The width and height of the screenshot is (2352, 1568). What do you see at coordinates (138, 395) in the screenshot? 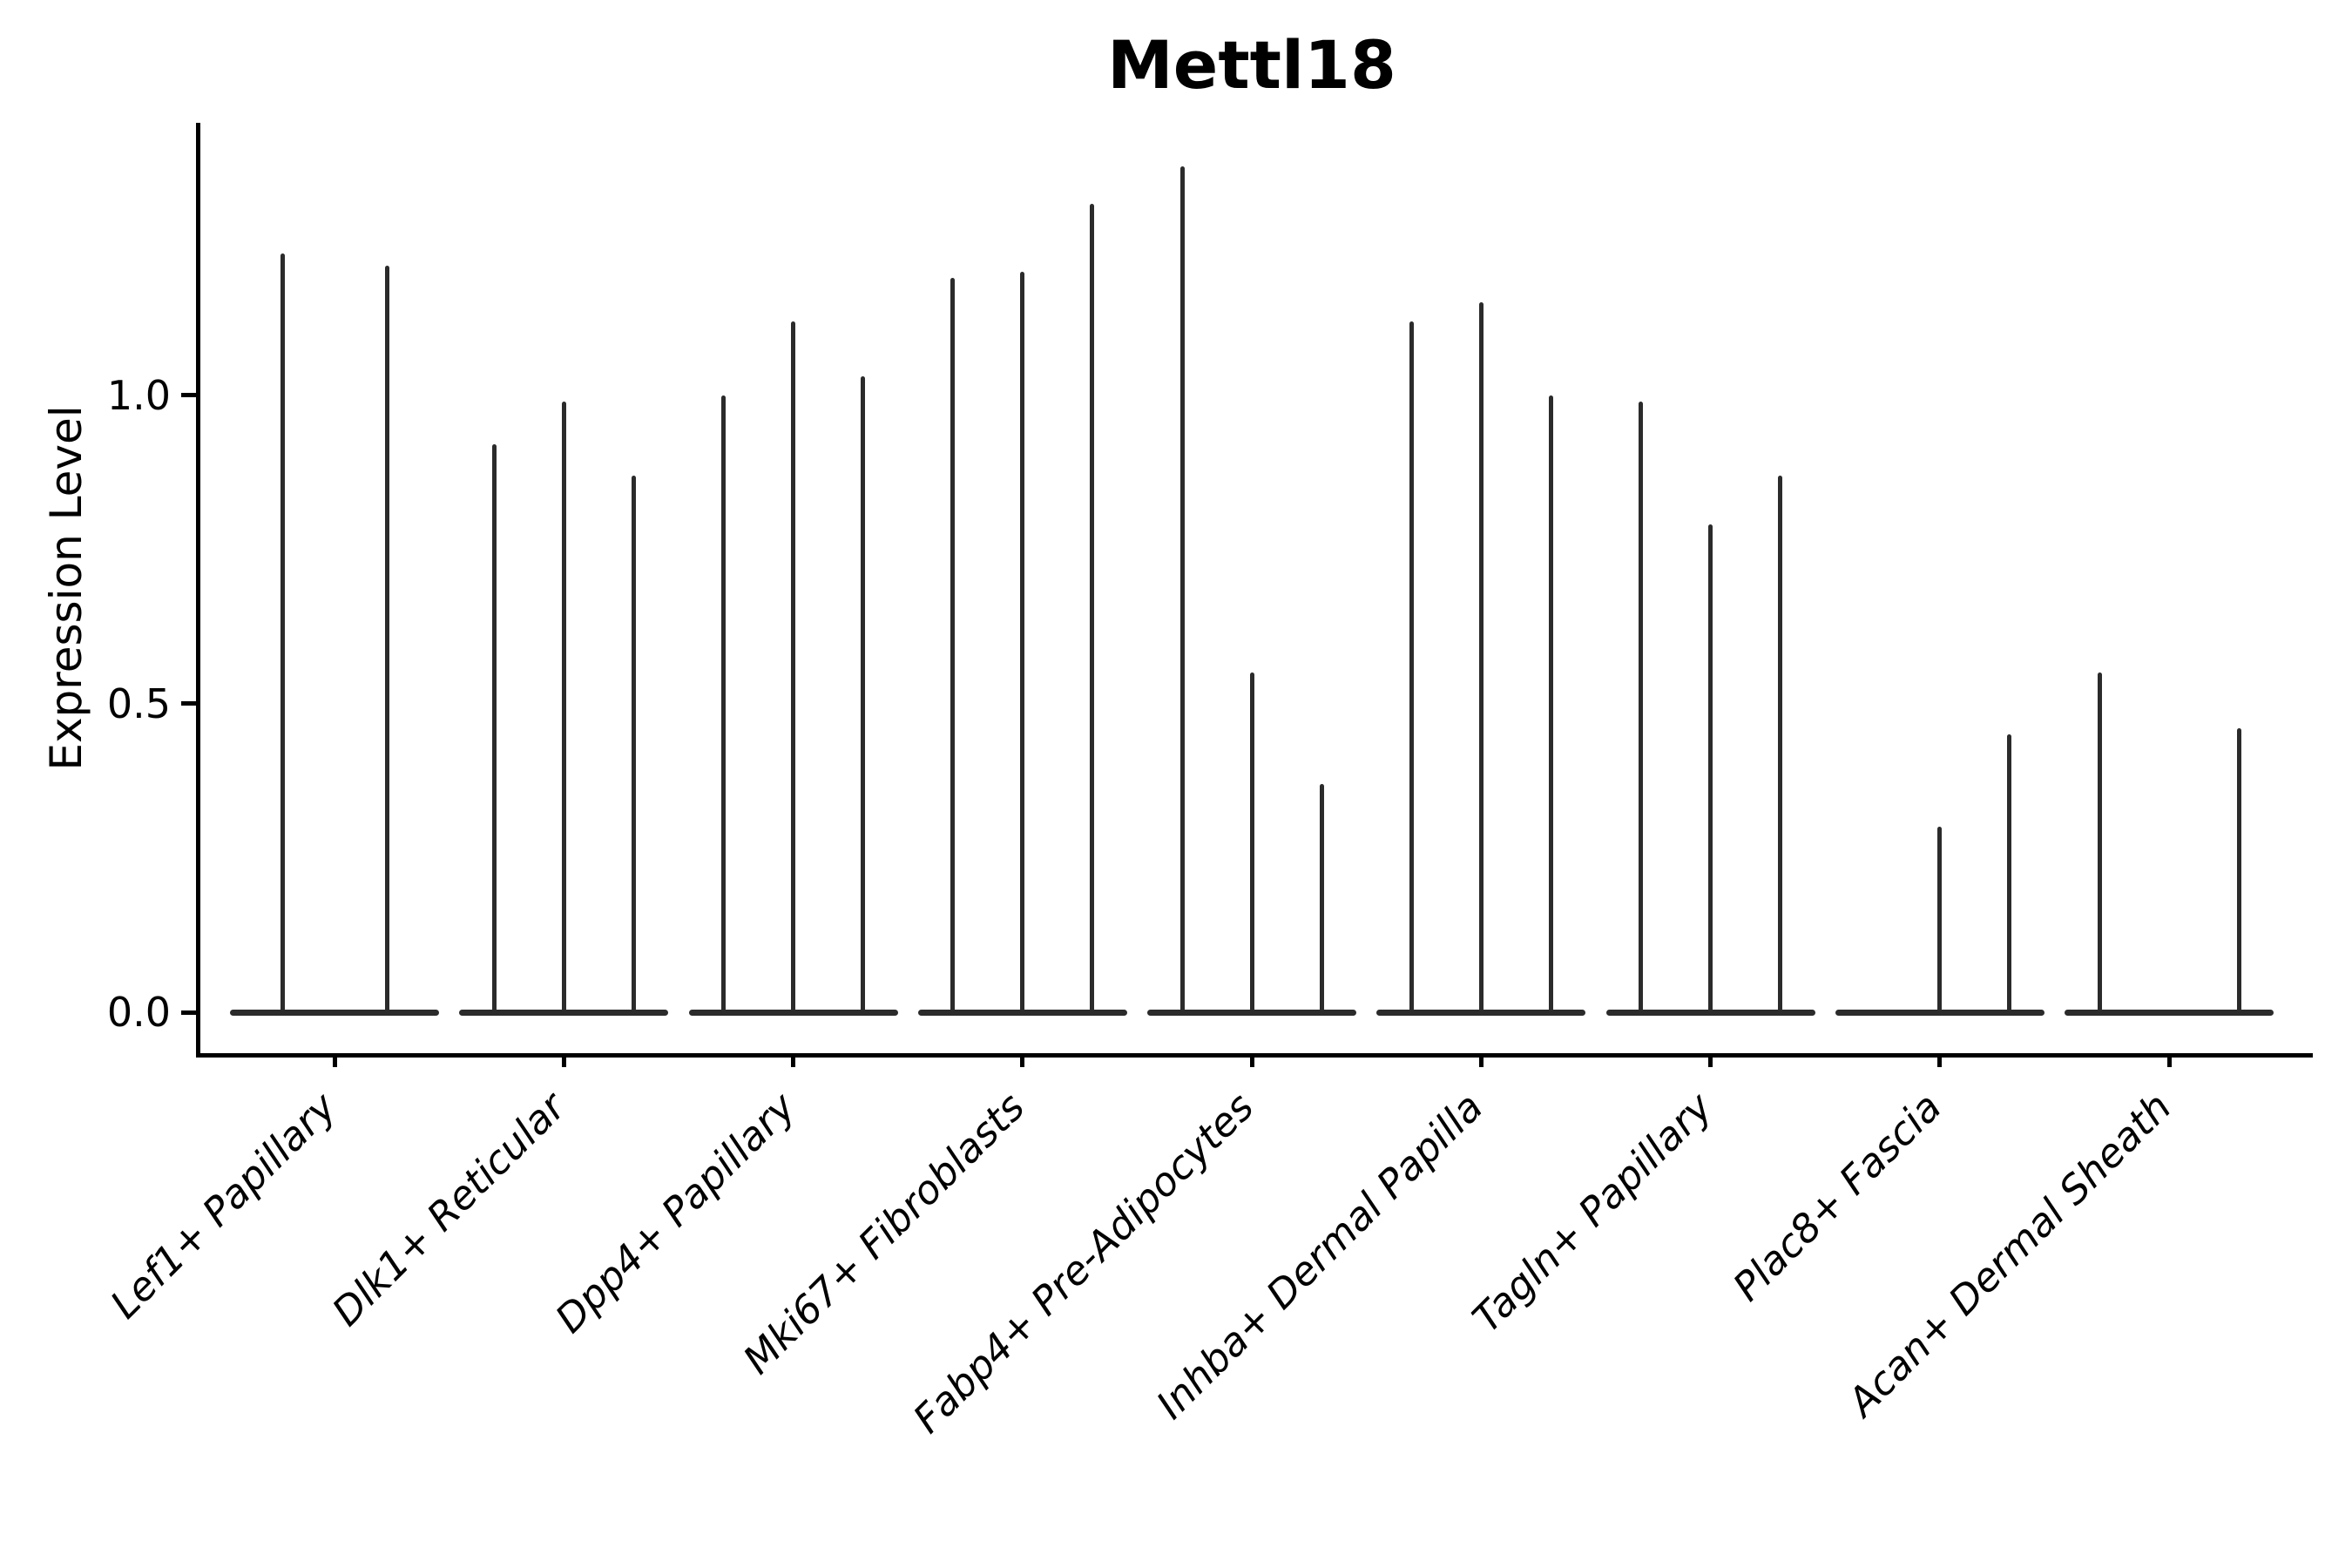
I see `y-tick-label: 1.0` at bounding box center [138, 395].